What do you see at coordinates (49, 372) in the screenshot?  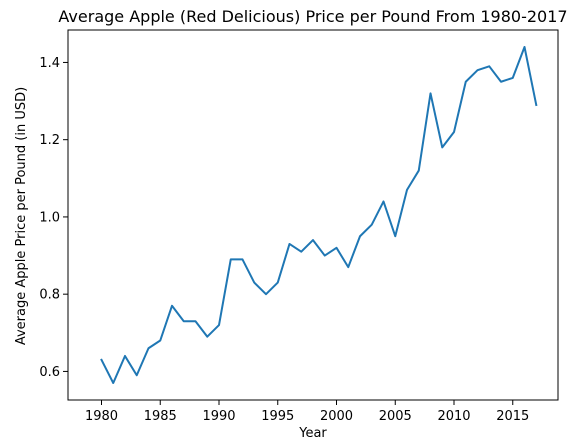 I see `y-tick-label: 0.6` at bounding box center [49, 372].